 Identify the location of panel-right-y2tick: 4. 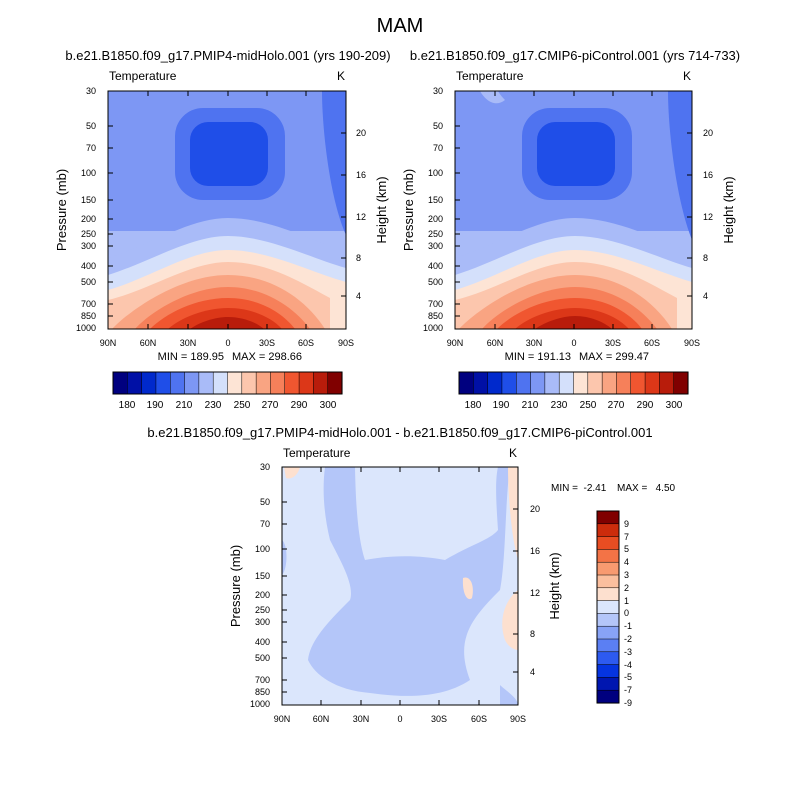
(705, 296).